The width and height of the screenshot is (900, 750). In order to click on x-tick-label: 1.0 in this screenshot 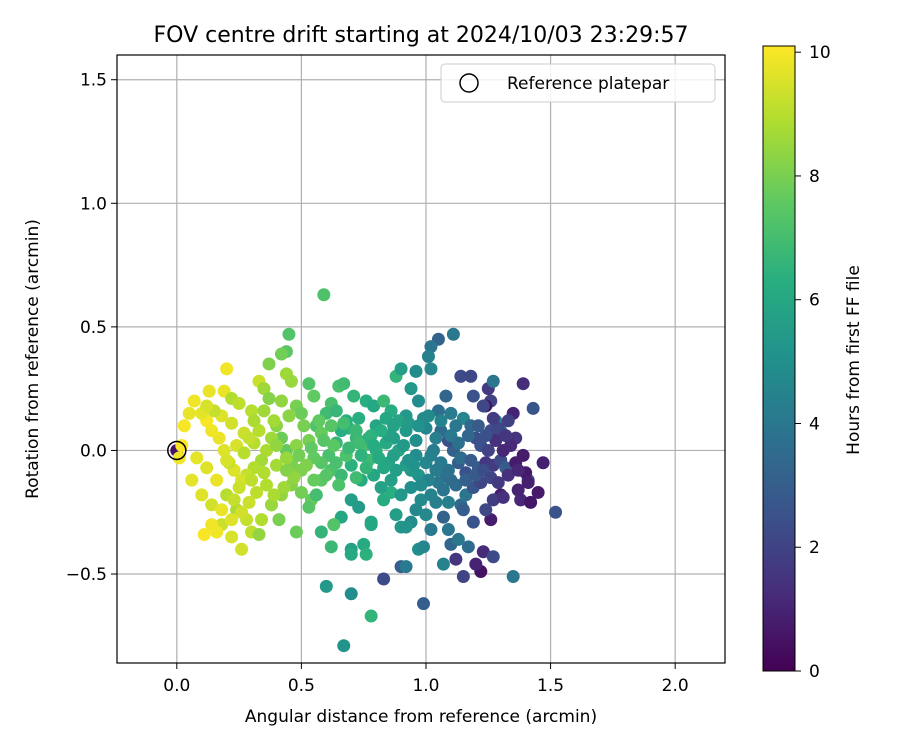, I will do `click(425, 686)`.